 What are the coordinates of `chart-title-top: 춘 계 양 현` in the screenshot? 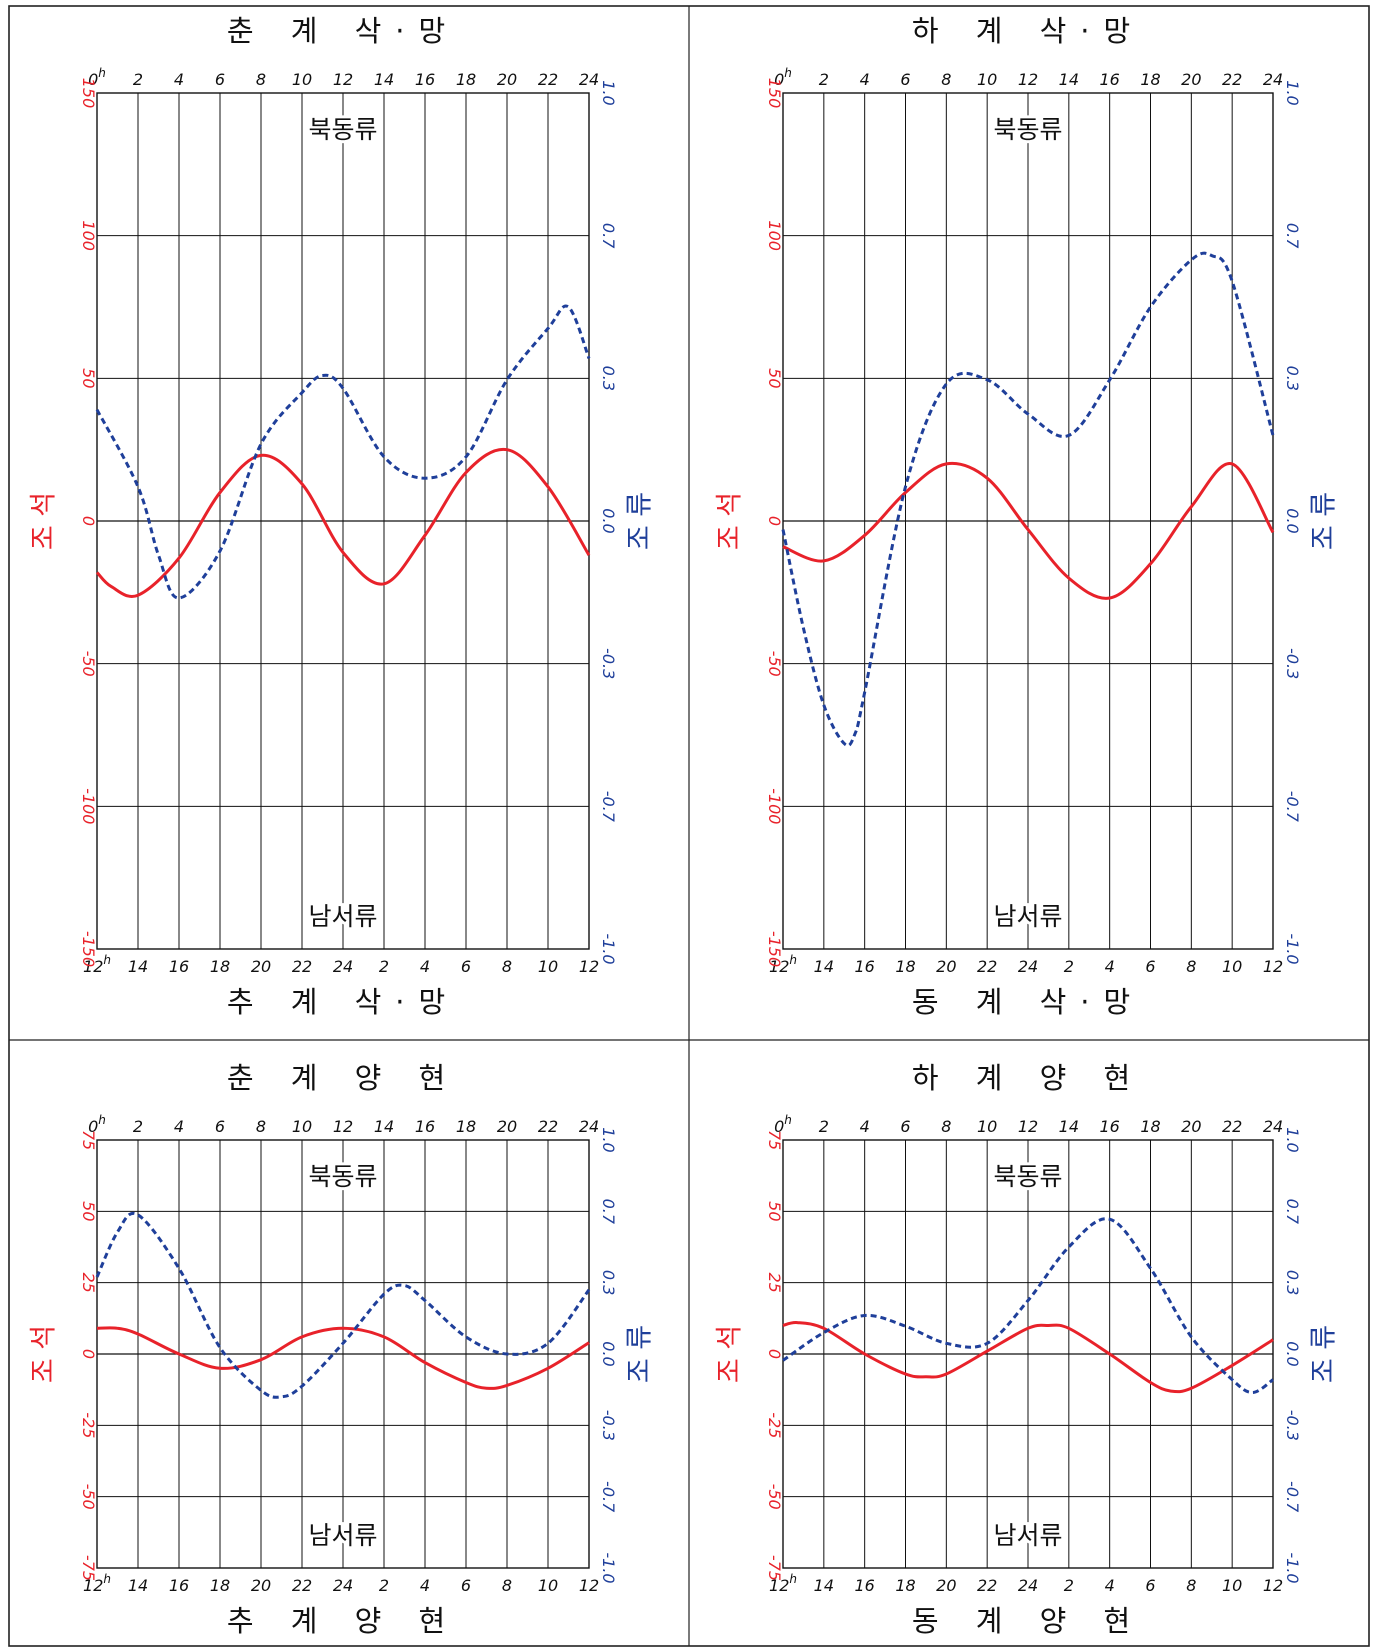 It's located at (343, 1078).